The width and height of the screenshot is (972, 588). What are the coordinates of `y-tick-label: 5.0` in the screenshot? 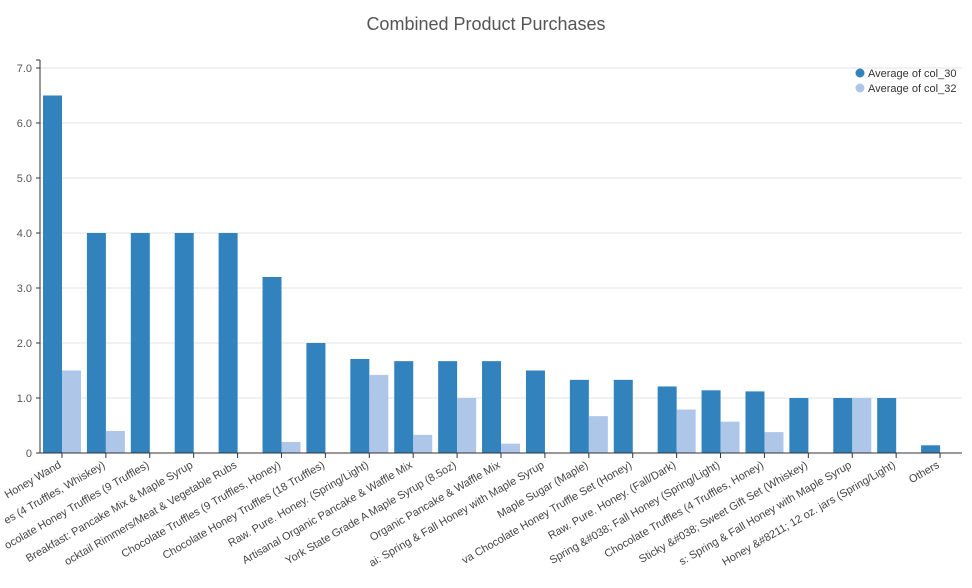 It's located at (24, 179).